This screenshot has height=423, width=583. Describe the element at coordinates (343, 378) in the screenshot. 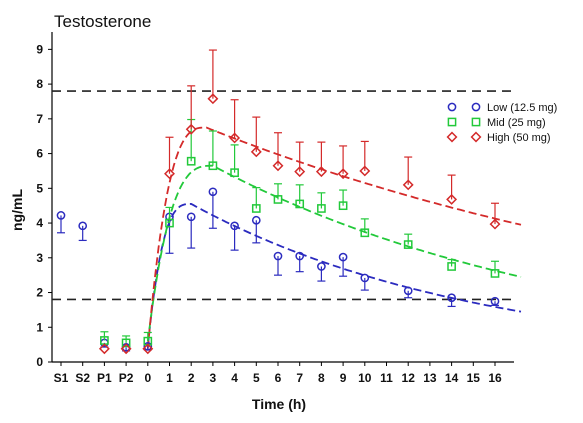

I see `x-tick-label: 9` at that location.